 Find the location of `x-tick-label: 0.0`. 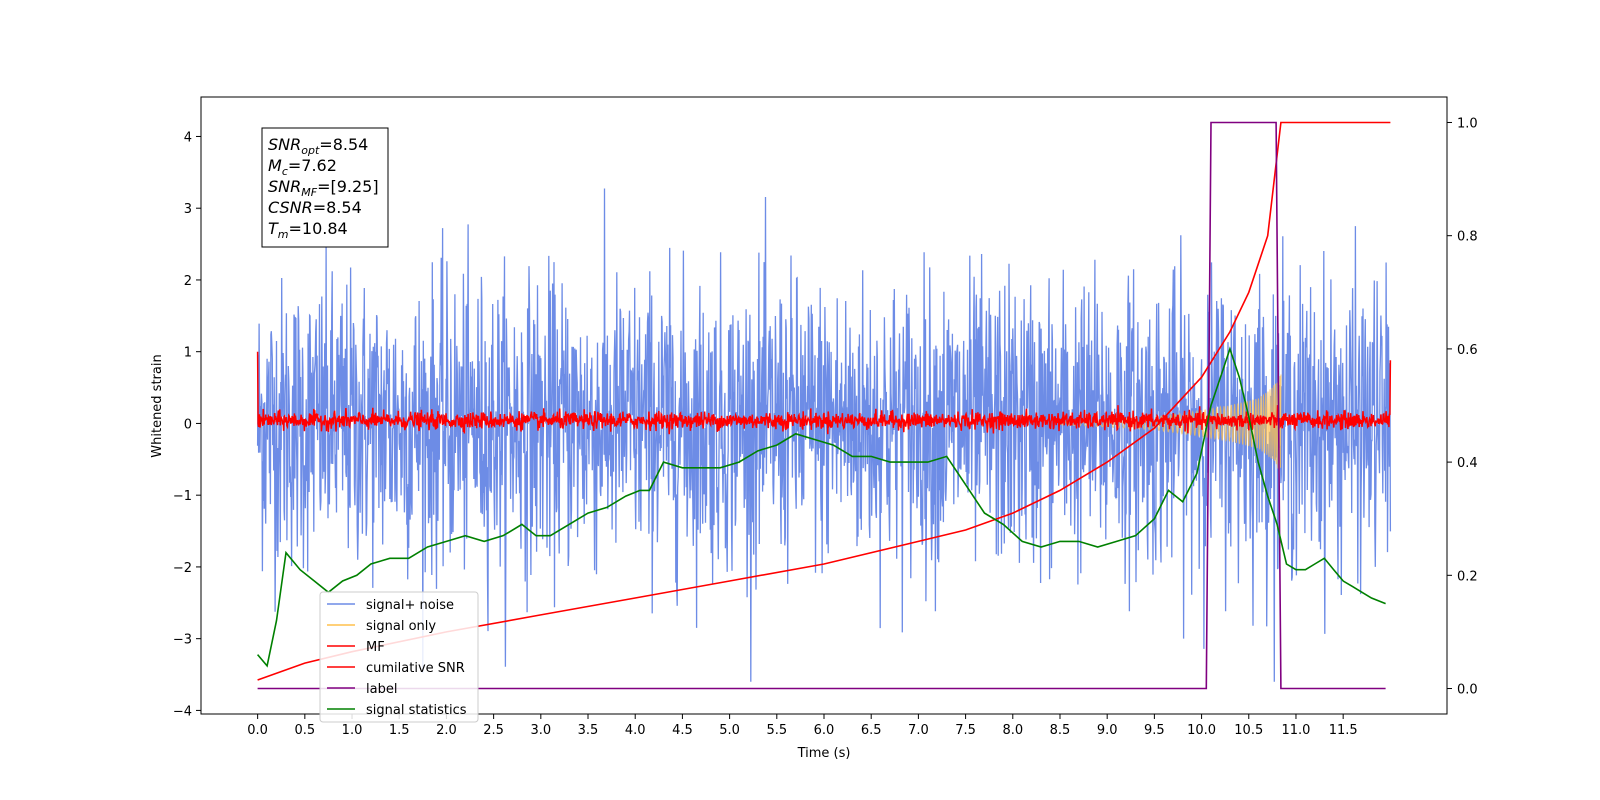

x-tick-label: 0.0 is located at coordinates (257, 730).